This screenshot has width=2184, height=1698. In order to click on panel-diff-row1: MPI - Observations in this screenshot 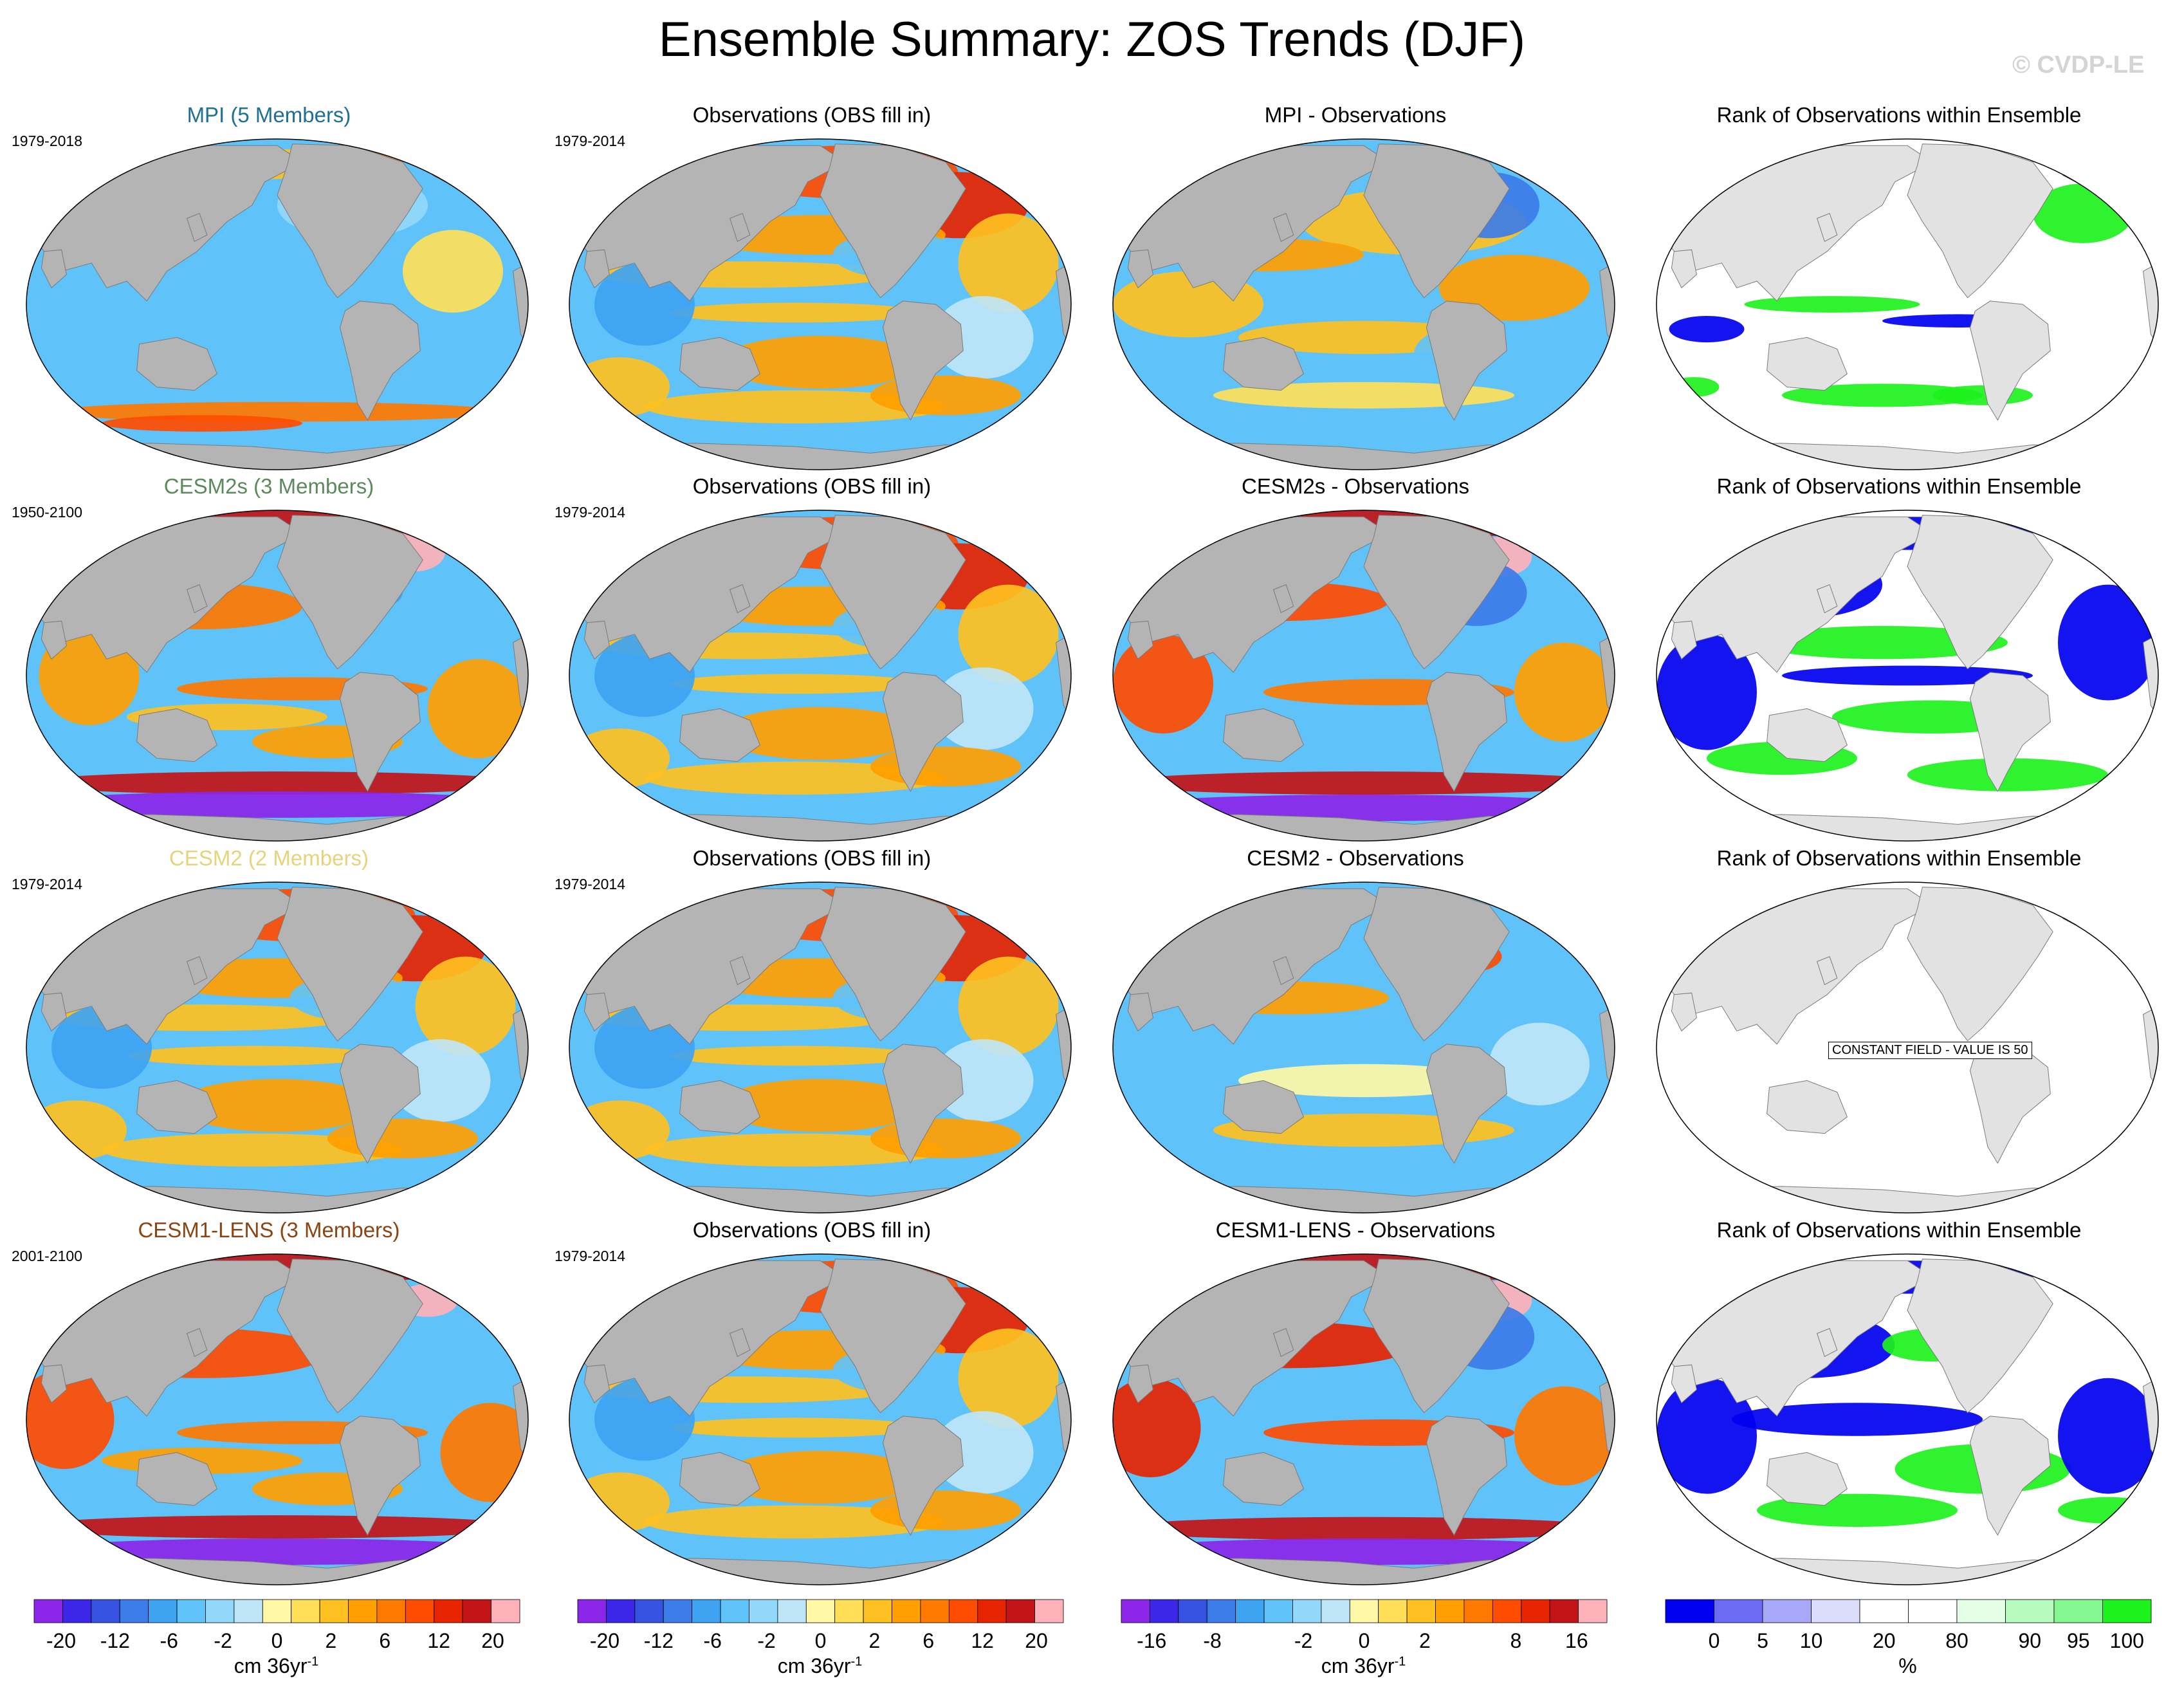, I will do `click(1356, 289)`.